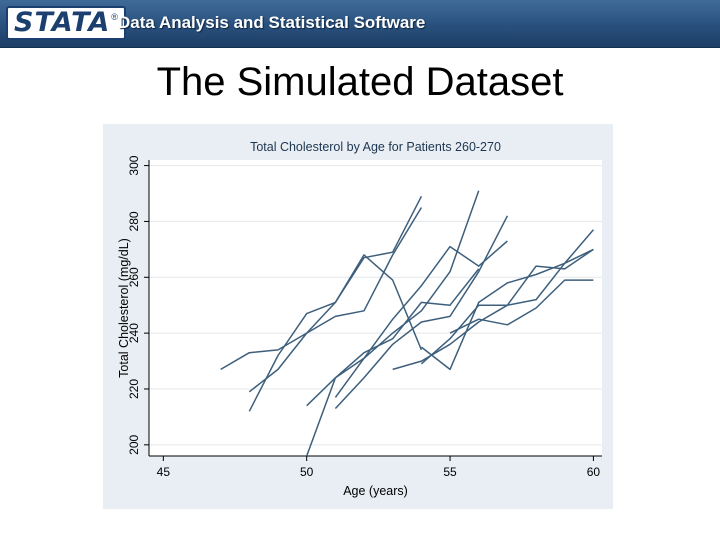  What do you see at coordinates (134, 277) in the screenshot?
I see `y-tick-label: 260` at bounding box center [134, 277].